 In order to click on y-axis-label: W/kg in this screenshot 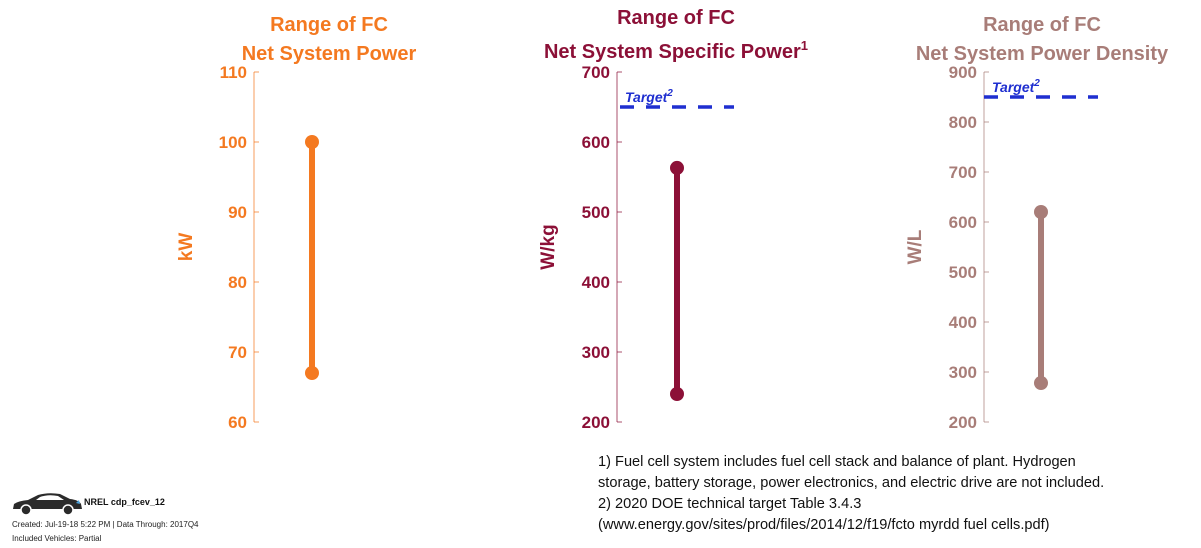, I will do `click(548, 246)`.